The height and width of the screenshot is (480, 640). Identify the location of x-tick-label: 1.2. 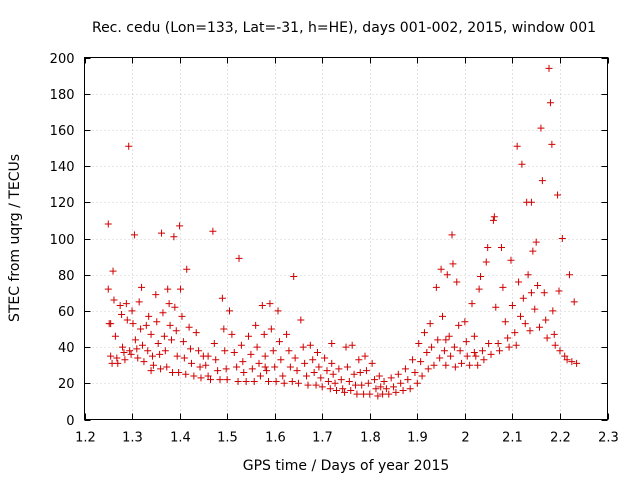
(85, 438).